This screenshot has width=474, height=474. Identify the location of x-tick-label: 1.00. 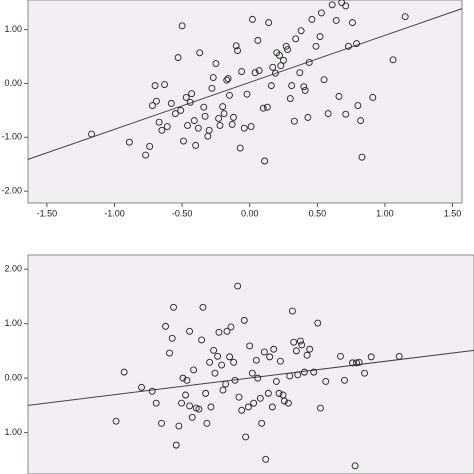
(385, 213).